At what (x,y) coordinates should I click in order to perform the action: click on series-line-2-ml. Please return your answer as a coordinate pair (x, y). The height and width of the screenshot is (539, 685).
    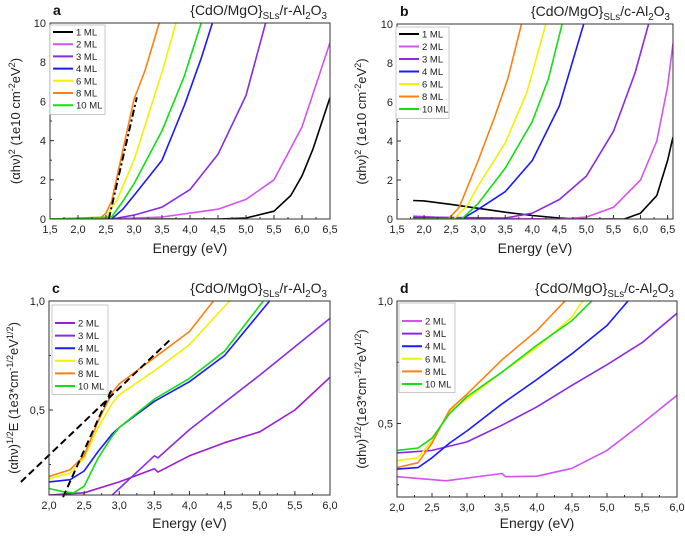
    Looking at the image, I should click on (217, 130).